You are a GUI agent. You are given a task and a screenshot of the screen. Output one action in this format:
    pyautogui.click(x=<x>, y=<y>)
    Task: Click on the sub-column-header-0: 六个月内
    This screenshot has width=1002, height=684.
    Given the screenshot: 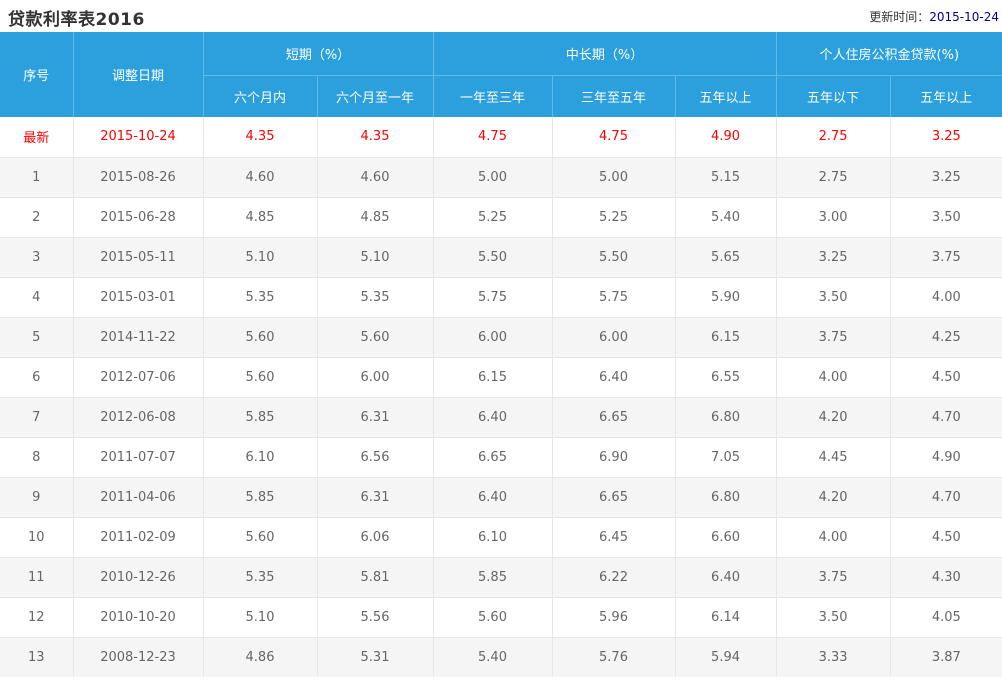 What is the action you would take?
    pyautogui.click(x=259, y=95)
    